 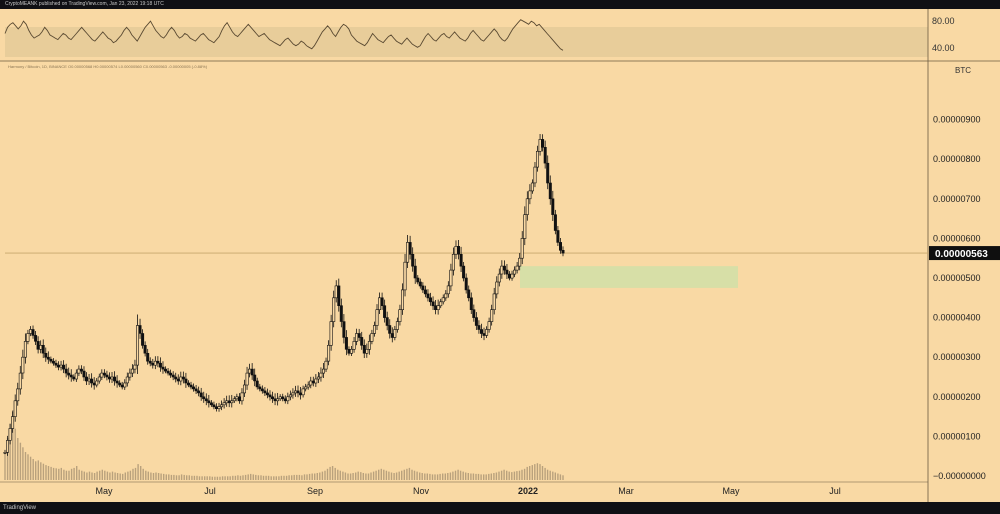 I want to click on y-tick-label: 0.00000600, so click(x=957, y=238).